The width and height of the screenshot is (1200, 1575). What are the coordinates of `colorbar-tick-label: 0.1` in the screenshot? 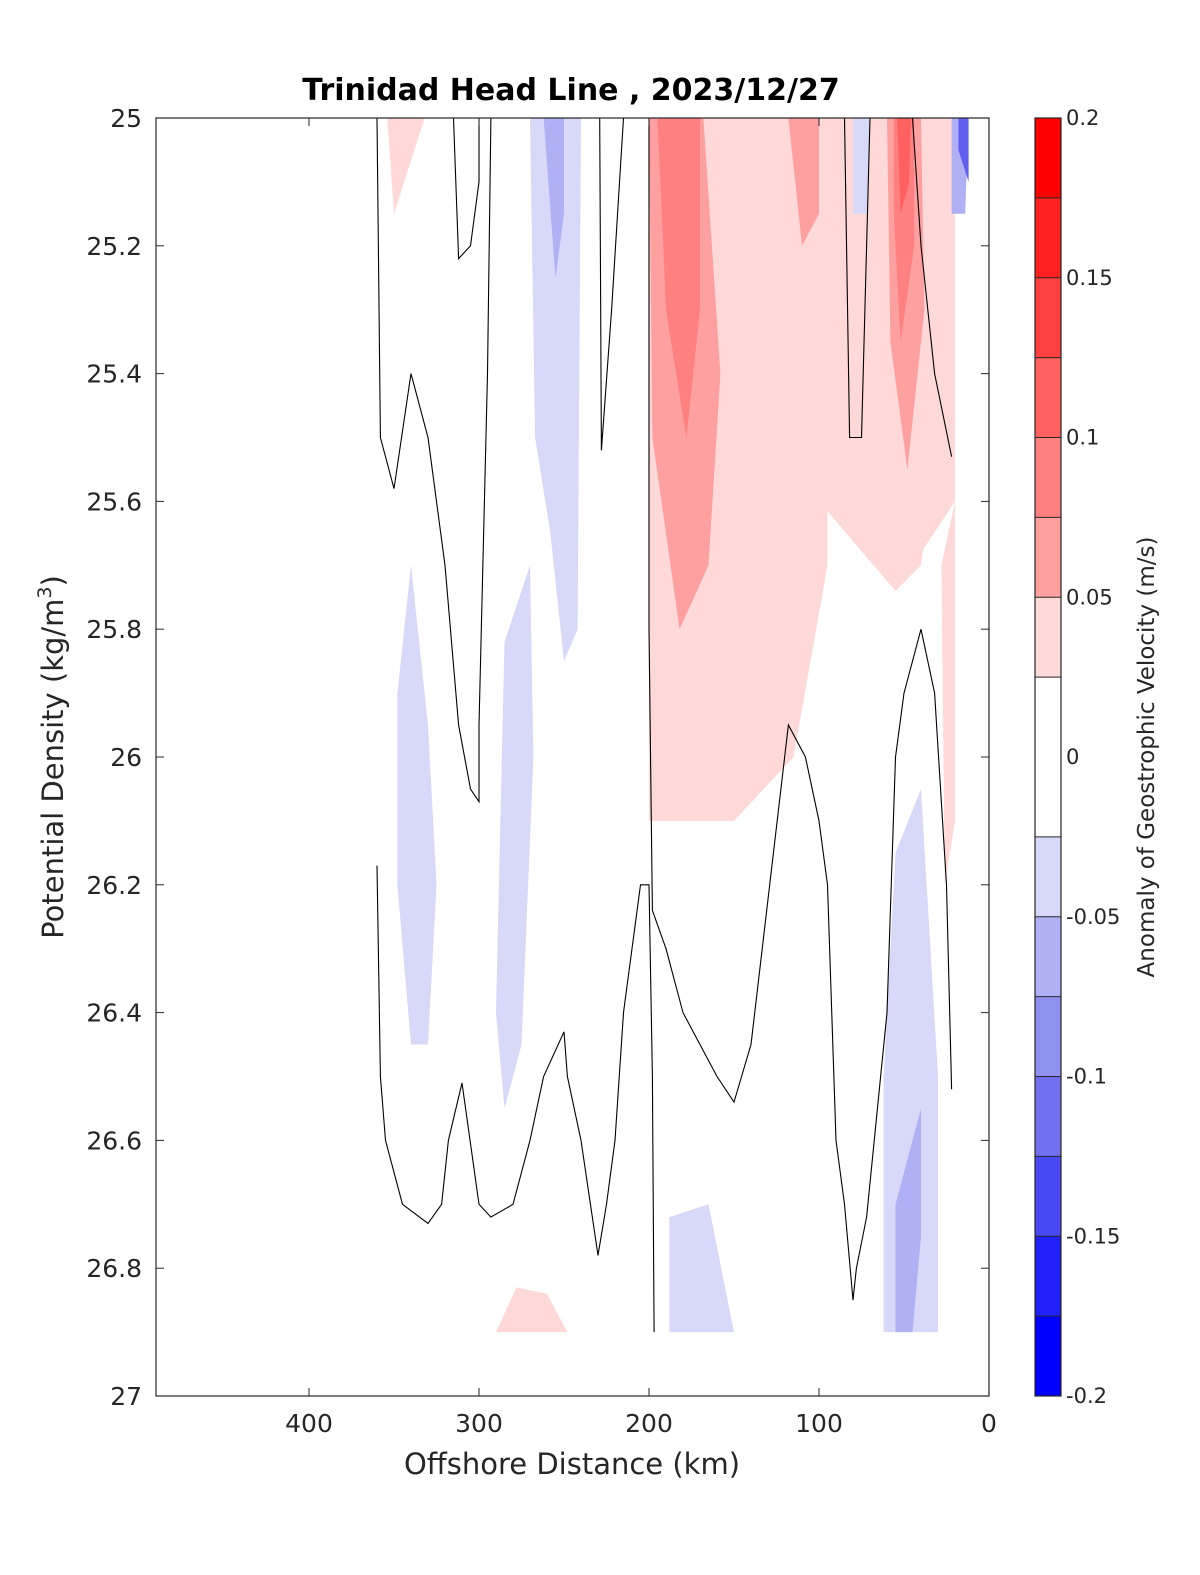 It's located at (1082, 438).